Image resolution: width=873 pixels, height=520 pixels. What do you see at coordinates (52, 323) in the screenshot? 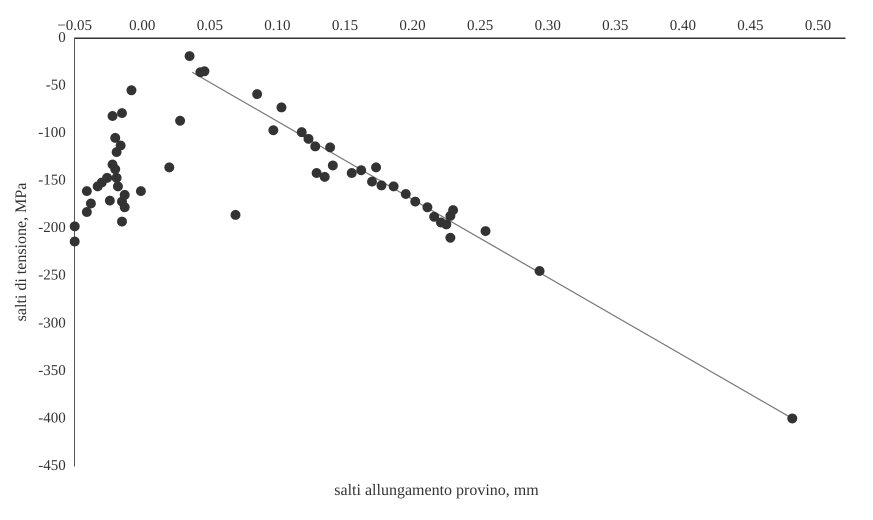
I see `y-tick-label: -300` at bounding box center [52, 323].